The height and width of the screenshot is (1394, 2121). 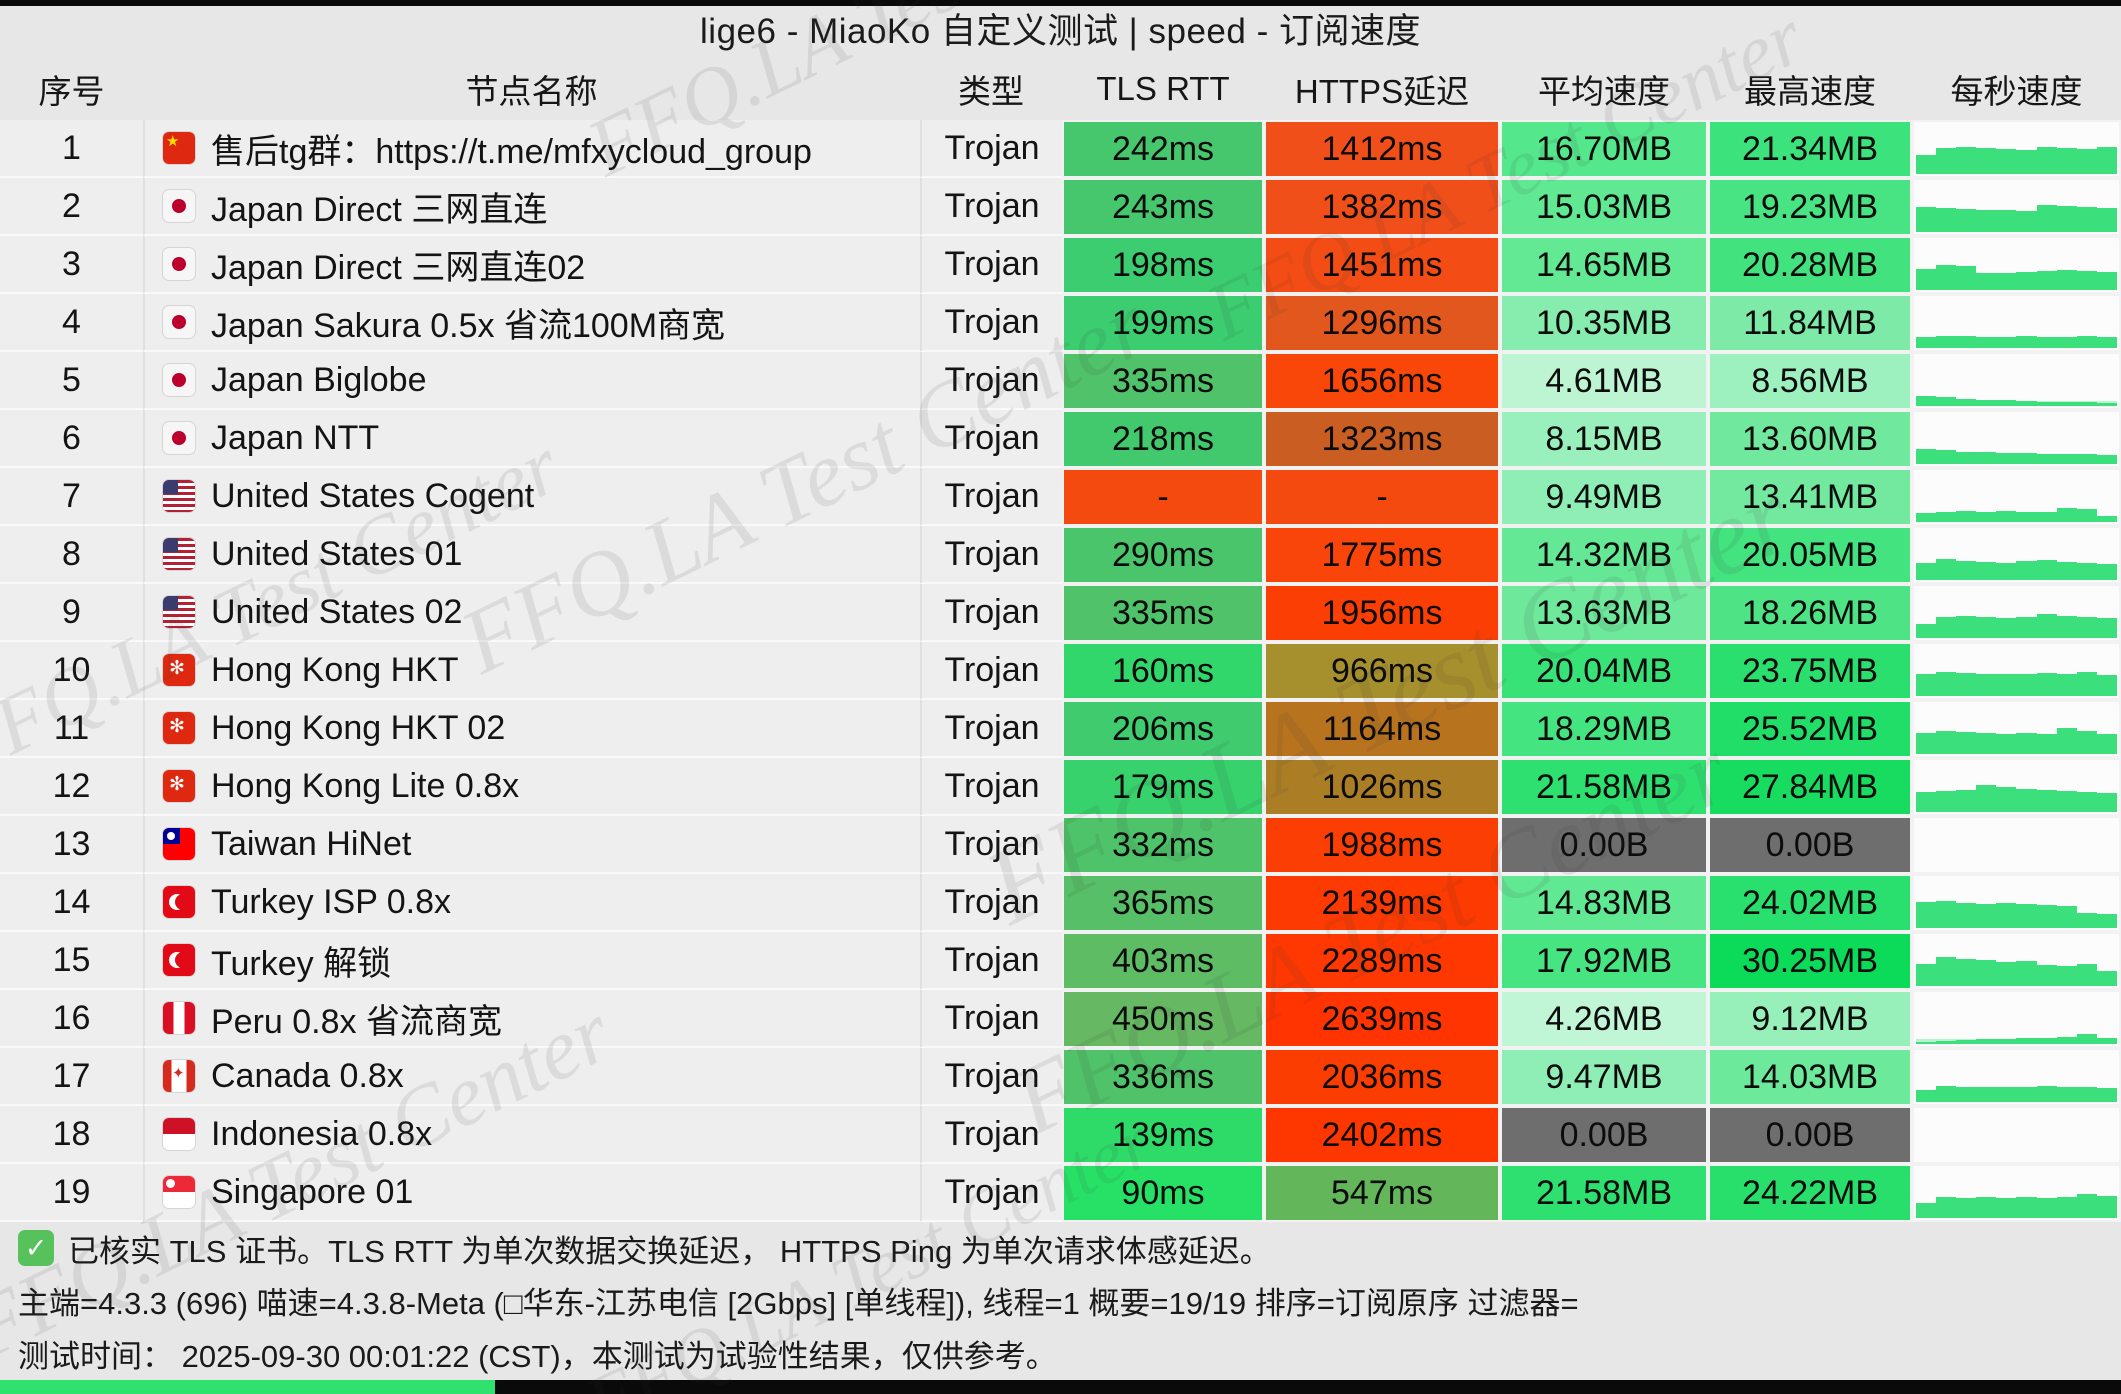 I want to click on check-icon: ✓, so click(x=36, y=1248).